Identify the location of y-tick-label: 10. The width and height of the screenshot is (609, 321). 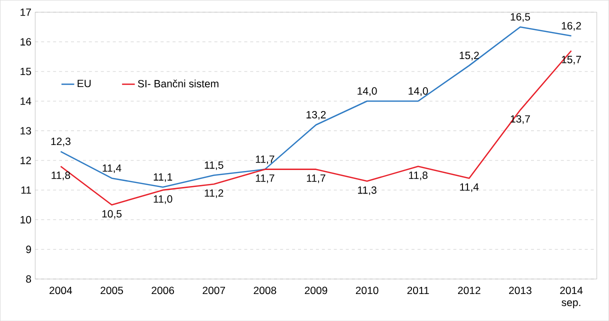
(26, 220).